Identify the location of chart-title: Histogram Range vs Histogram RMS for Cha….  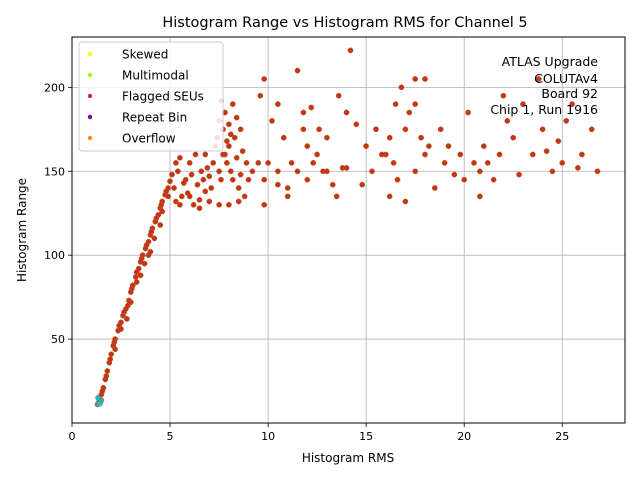
(344, 23).